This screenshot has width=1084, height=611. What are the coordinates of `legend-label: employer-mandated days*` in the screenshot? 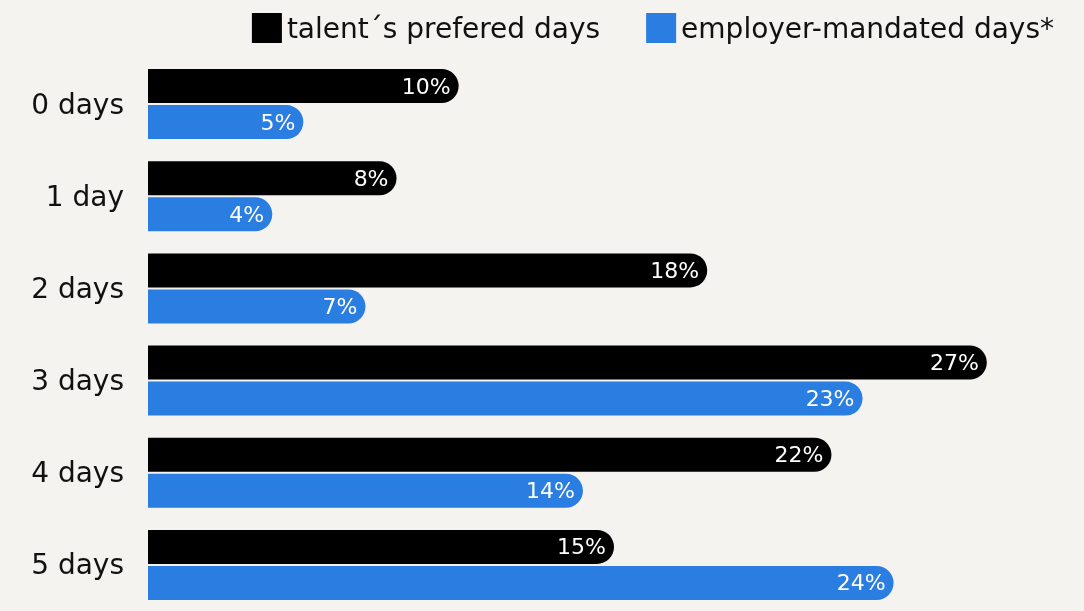 It's located at (867, 28).